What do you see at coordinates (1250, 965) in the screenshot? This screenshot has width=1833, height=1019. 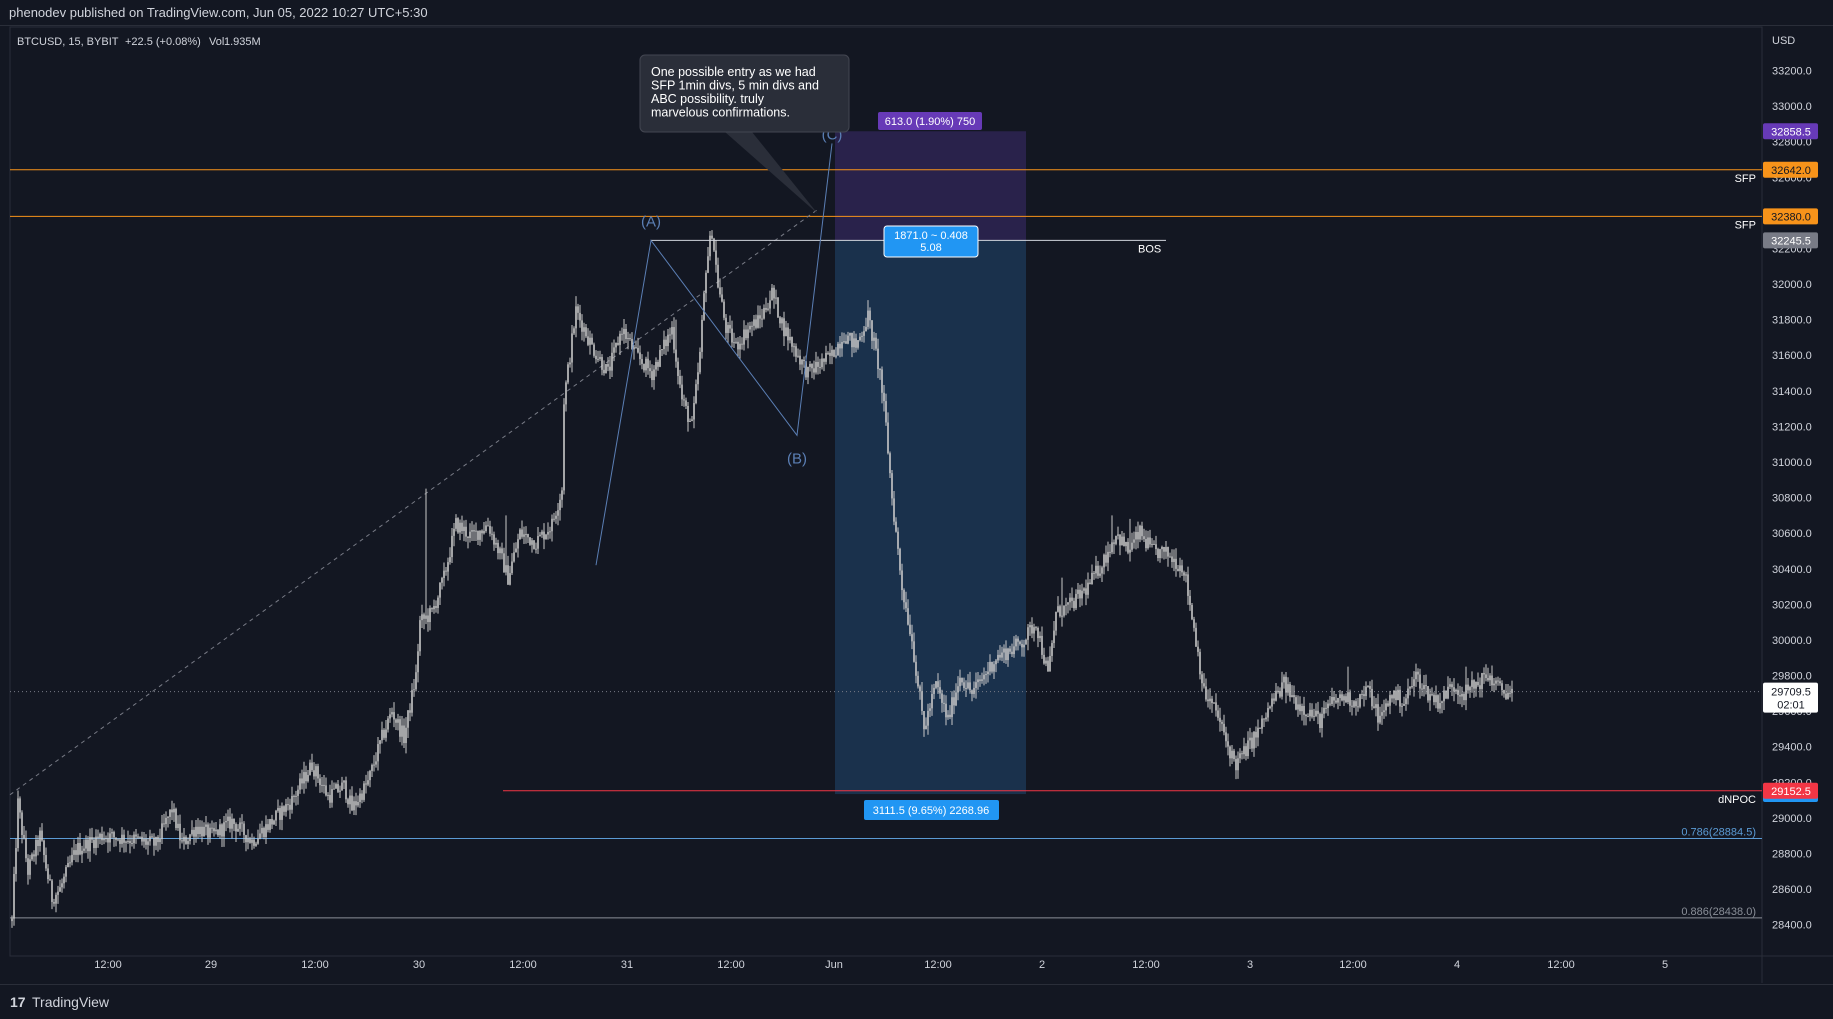 I see `time-tick-label: 3` at bounding box center [1250, 965].